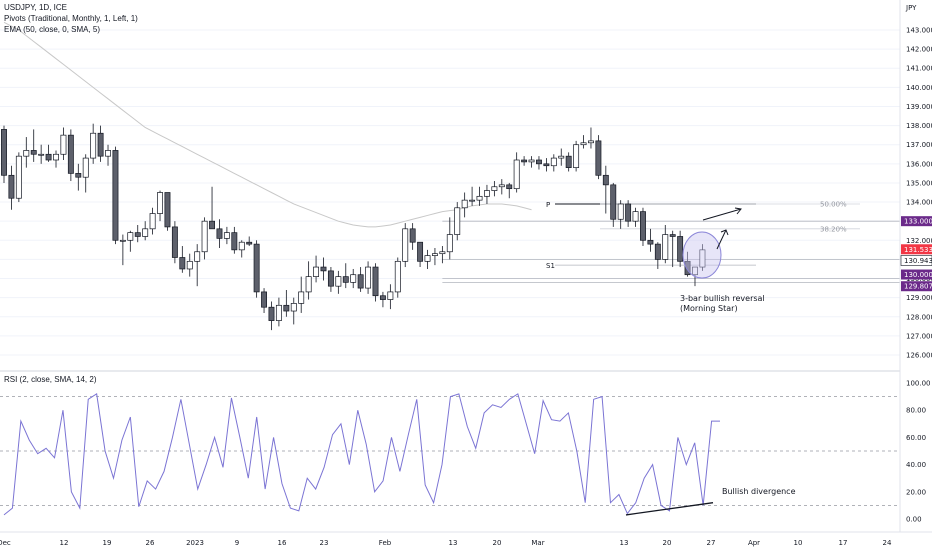 Image resolution: width=932 pixels, height=550 pixels. I want to click on price-tag-label: 130.000, so click(918, 275).